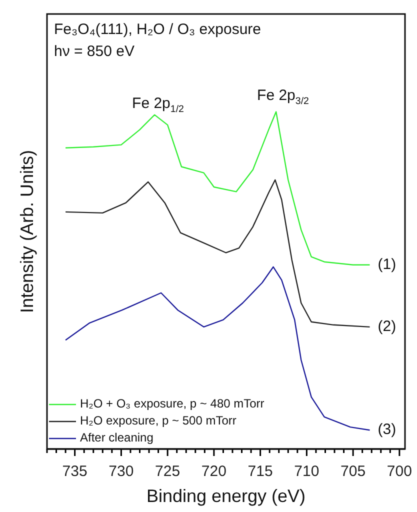 The image size is (417, 512). Describe the element at coordinates (260, 471) in the screenshot. I see `x-tick-label: 715` at that location.